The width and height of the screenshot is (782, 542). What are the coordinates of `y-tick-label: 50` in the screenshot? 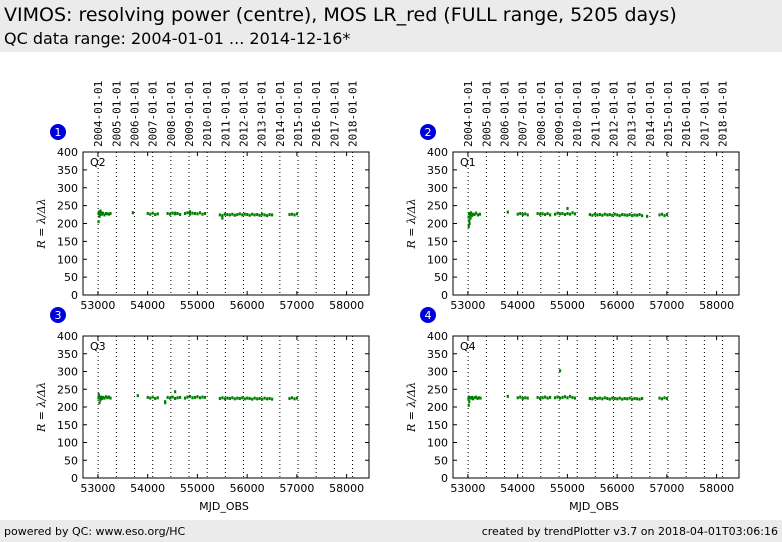 It's located at (441, 460).